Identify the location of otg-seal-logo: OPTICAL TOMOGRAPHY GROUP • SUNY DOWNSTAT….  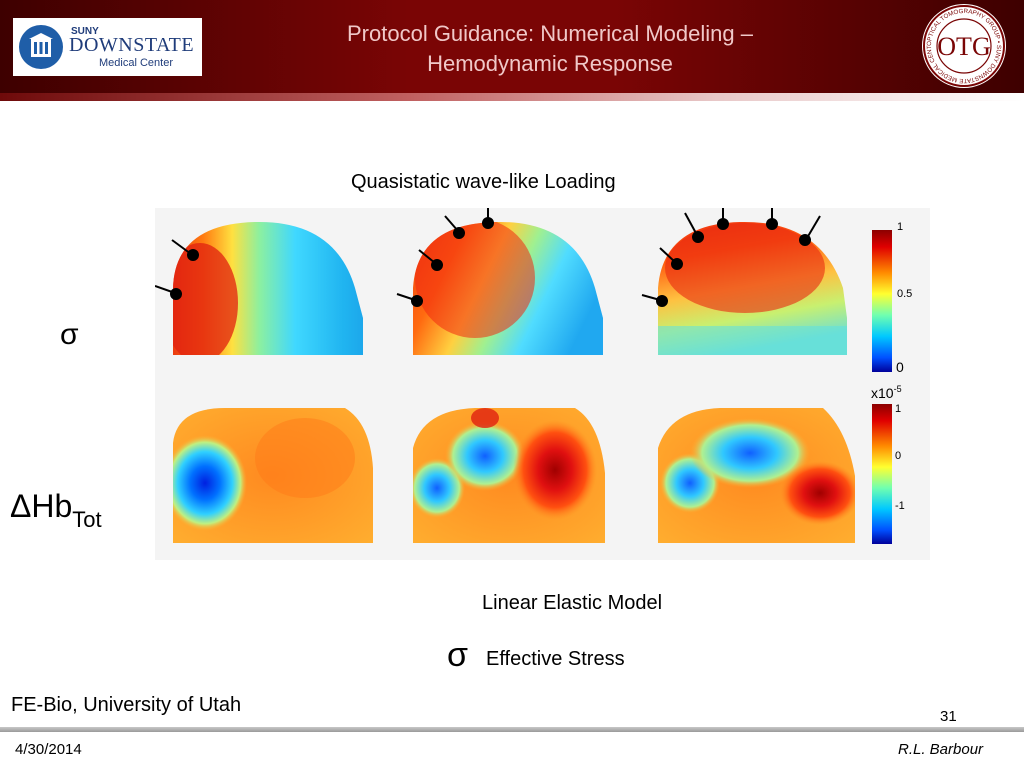
(962, 45).